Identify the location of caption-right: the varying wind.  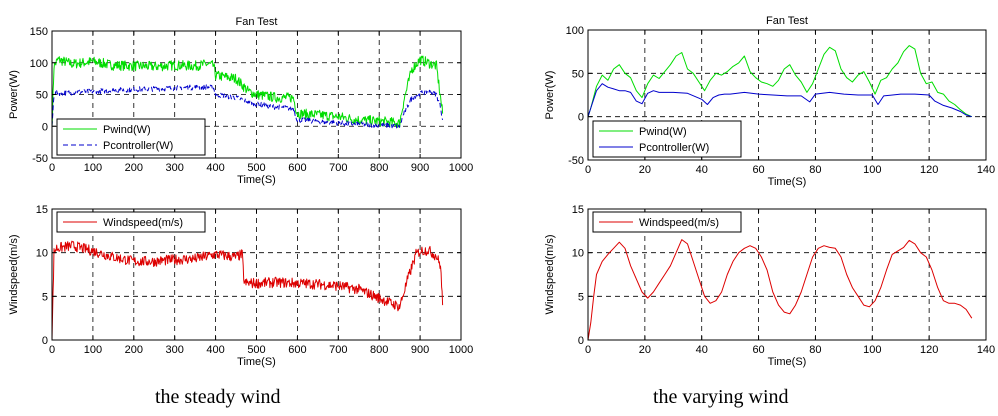
(721, 397).